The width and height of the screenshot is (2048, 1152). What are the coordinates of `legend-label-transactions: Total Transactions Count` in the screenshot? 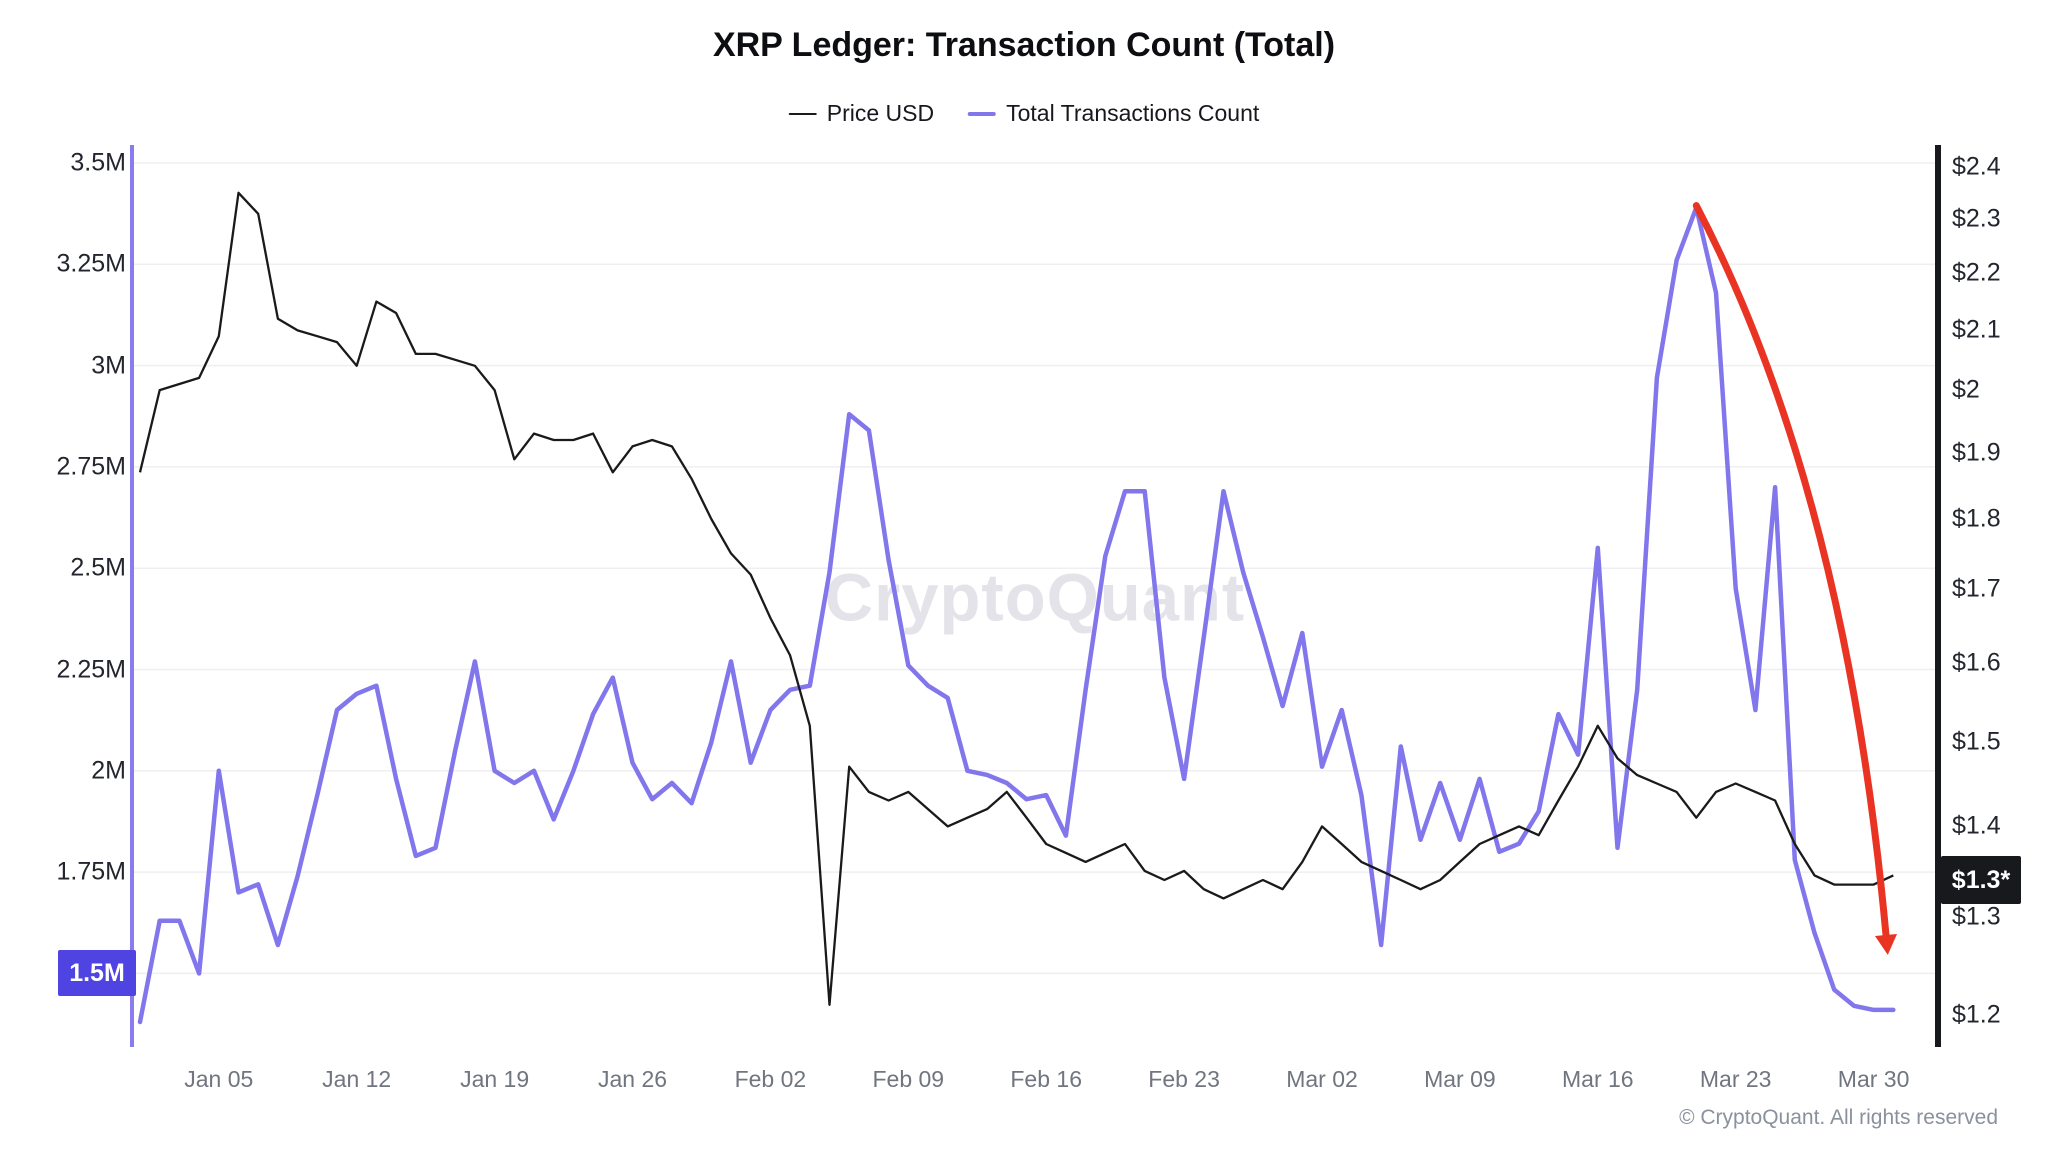 It's located at (1133, 113).